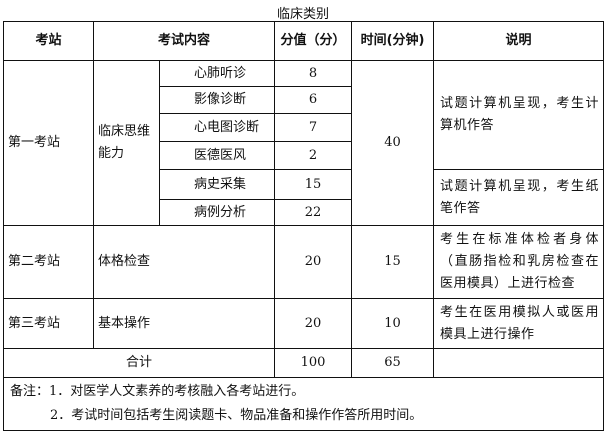  I want to click on header-row: 考站 考试内容 分值（分） 时间(分钟) 说明, so click(304, 41).